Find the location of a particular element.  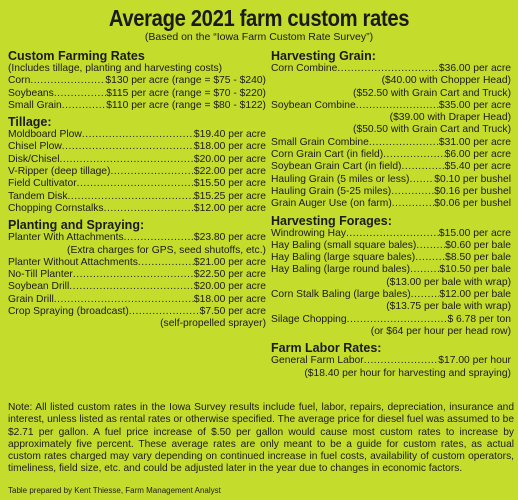

rate-label: Grain Auger Use (on farm) is located at coordinates (331, 204).